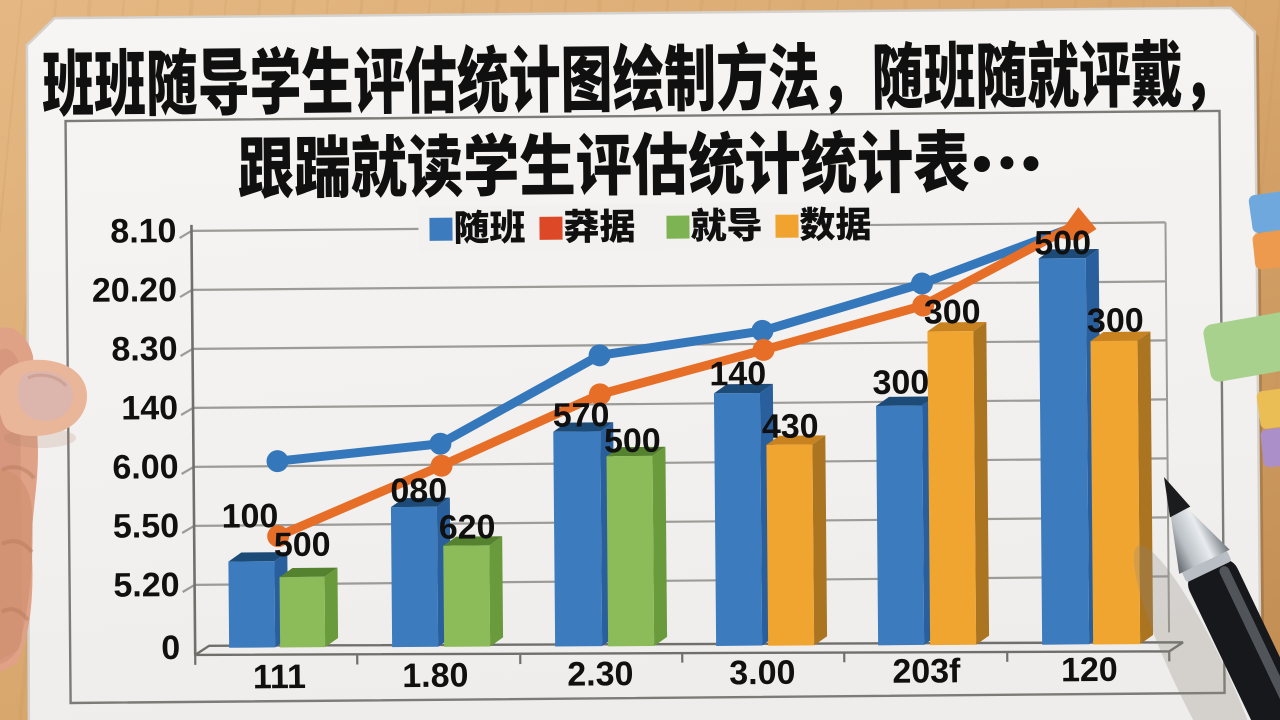 The width and height of the screenshot is (1280, 720). What do you see at coordinates (143, 231) in the screenshot?
I see `svg-text: 8.10` at bounding box center [143, 231].